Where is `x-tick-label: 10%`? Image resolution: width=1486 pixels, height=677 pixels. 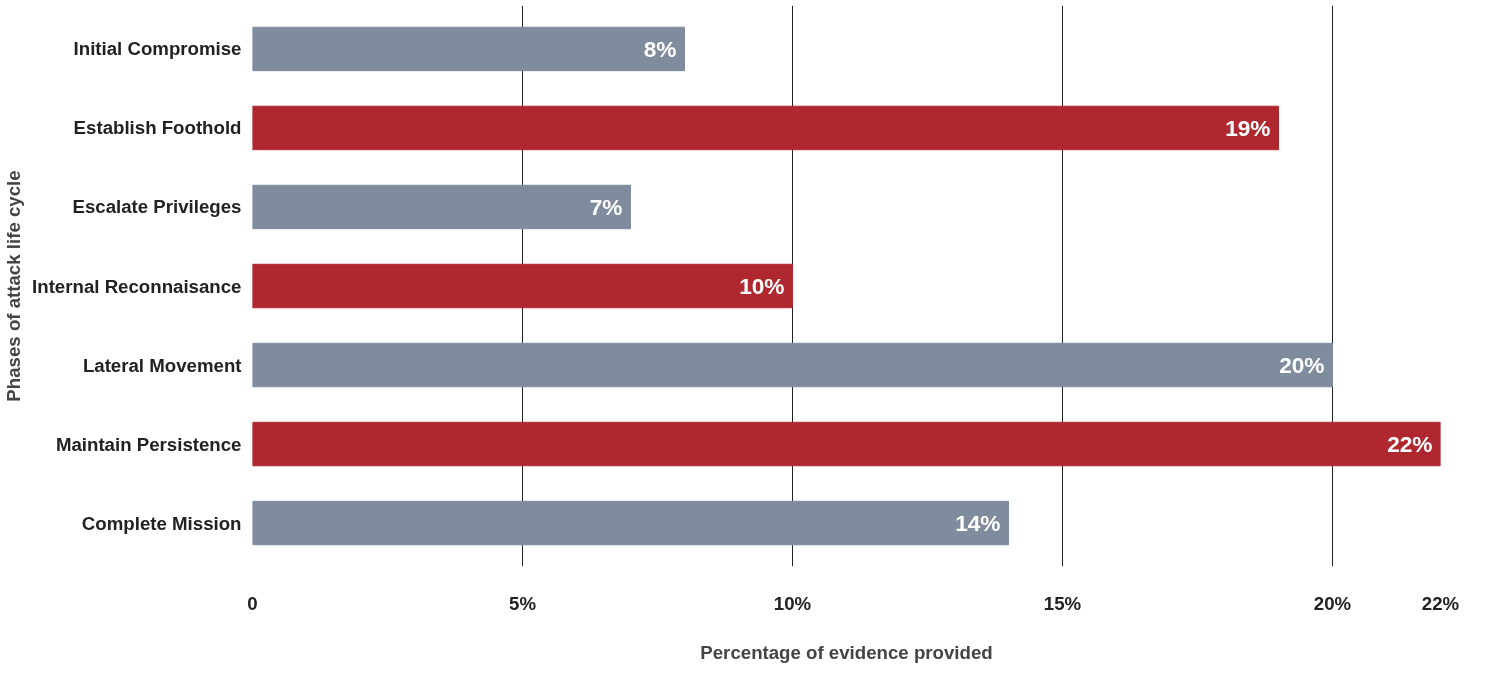
x-tick-label: 10% is located at coordinates (792, 603).